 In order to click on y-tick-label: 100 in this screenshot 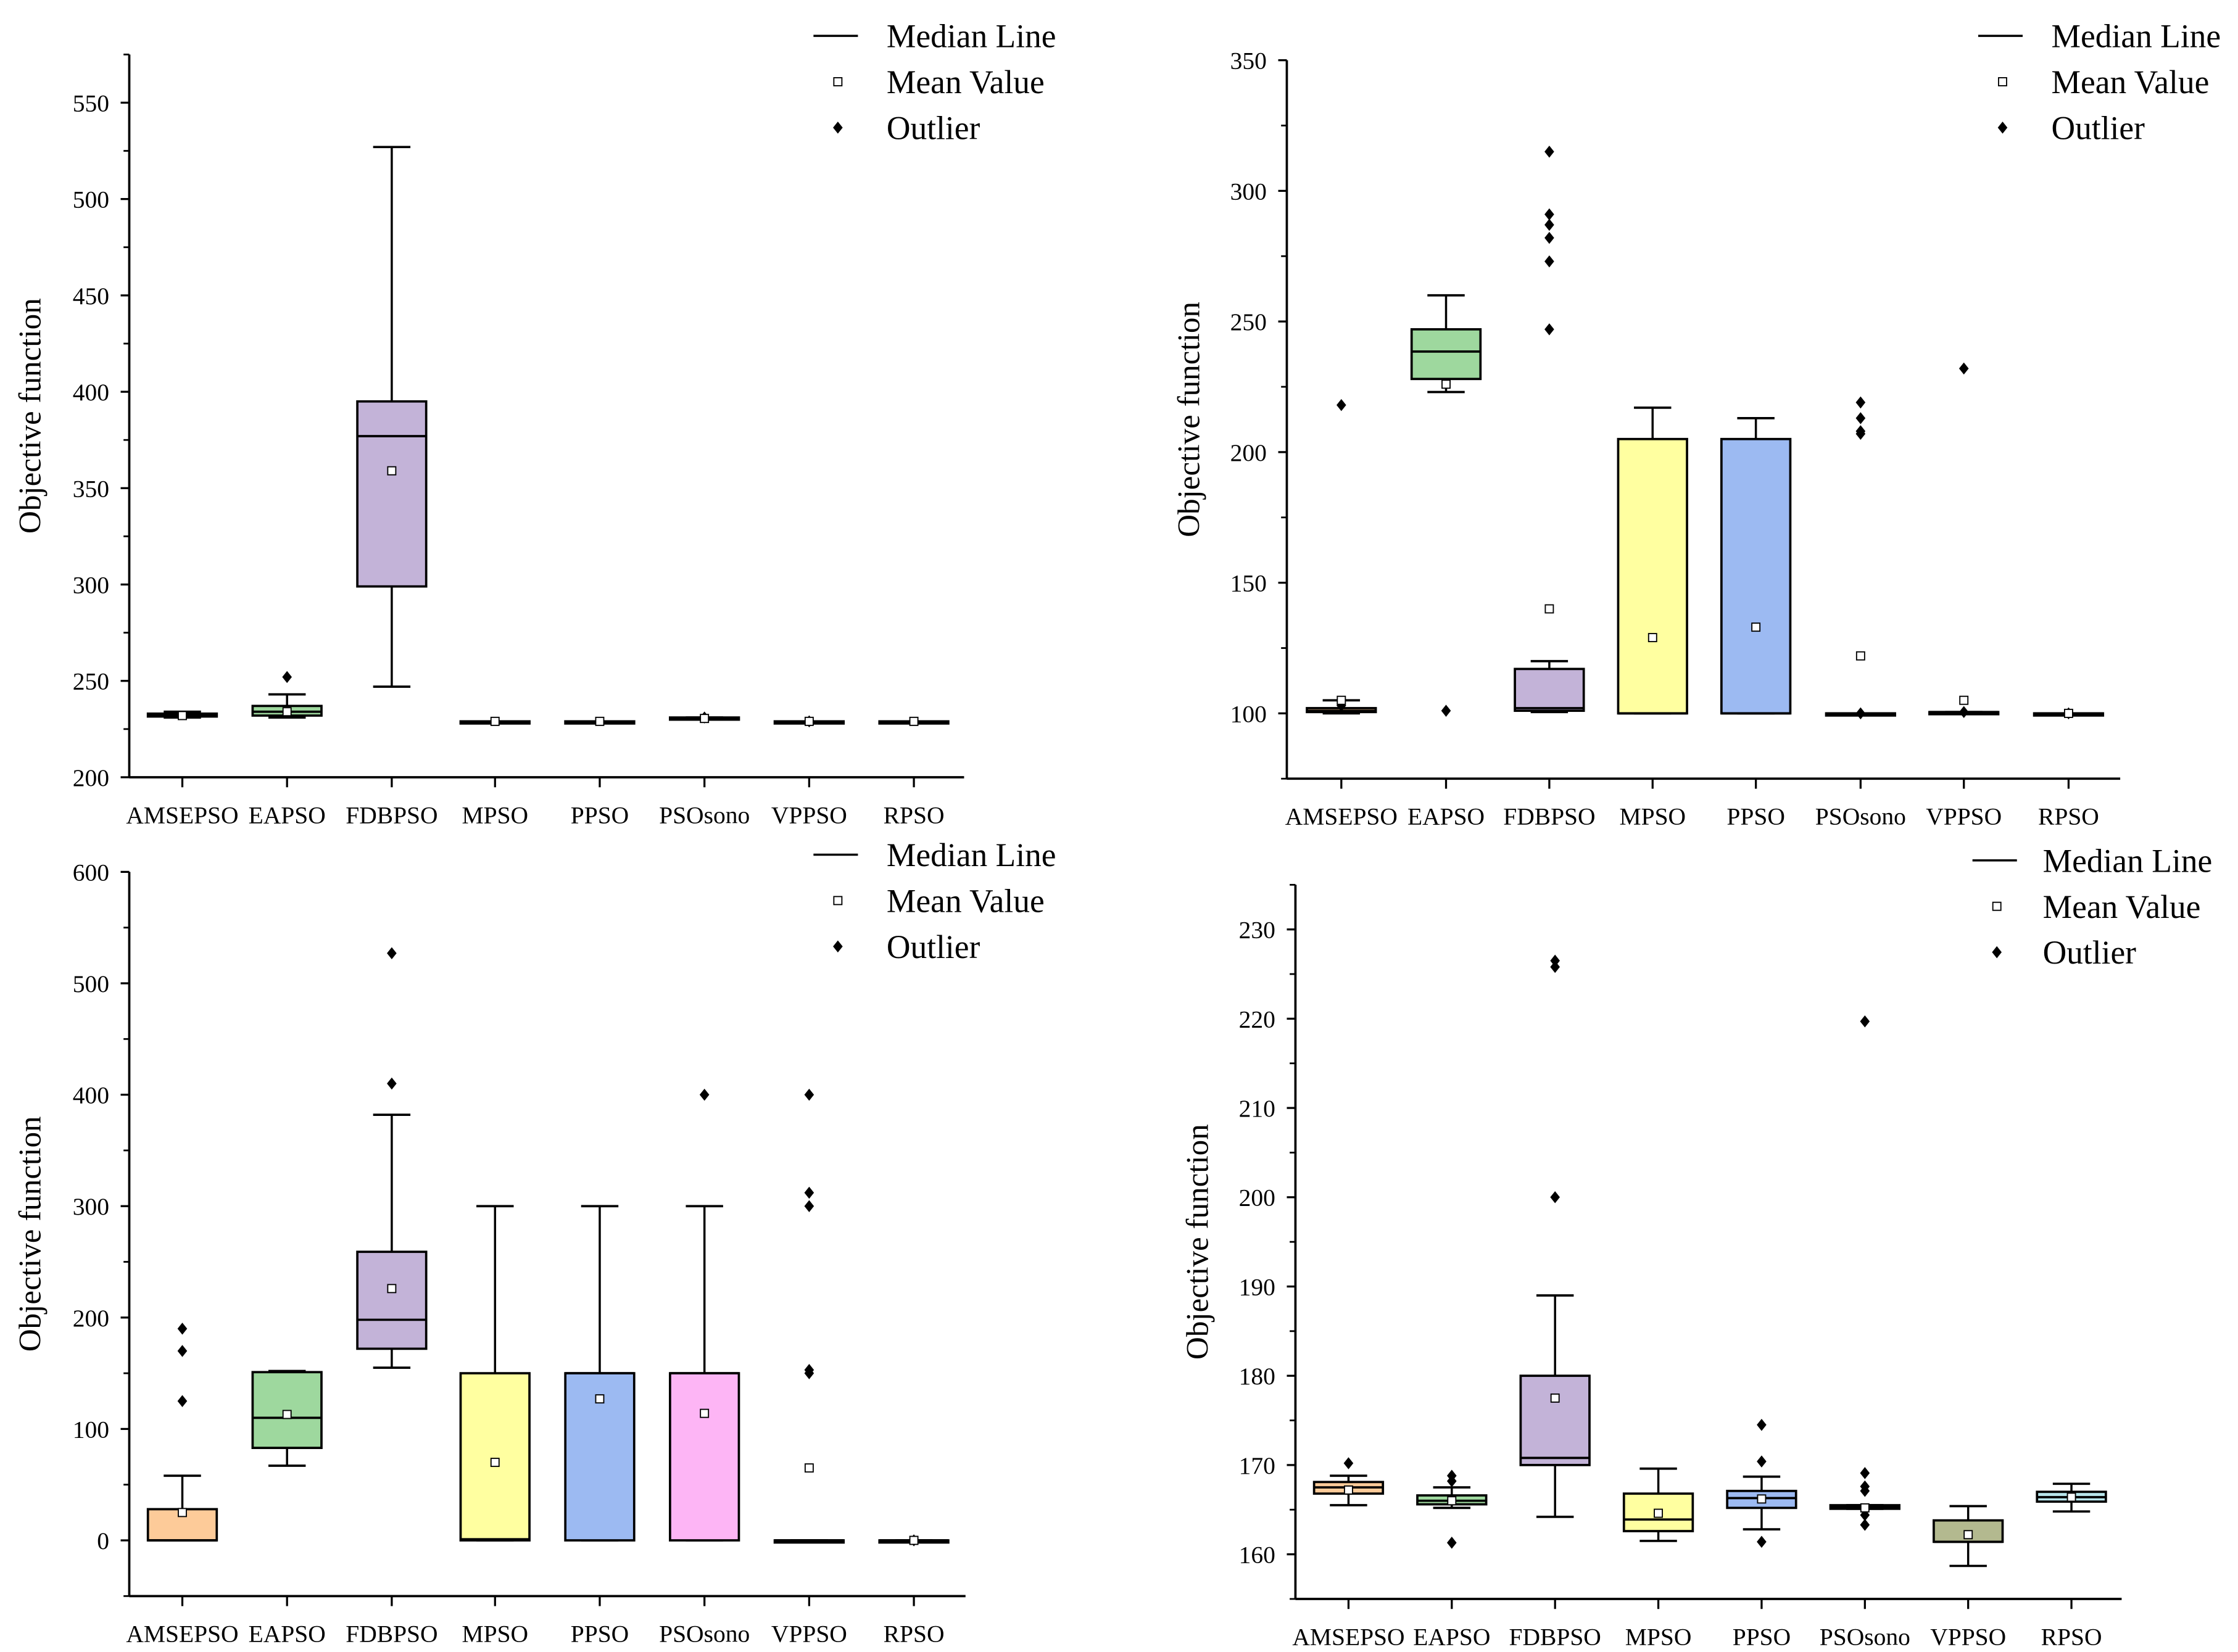, I will do `click(1249, 713)`.